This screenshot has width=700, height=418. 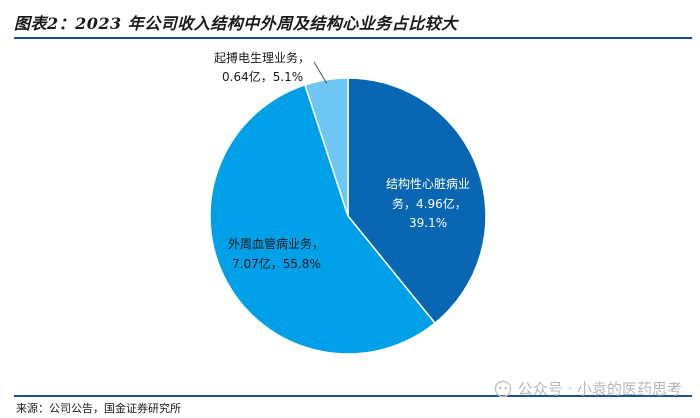 What do you see at coordinates (353, 396) in the screenshot?
I see `source-rule` at bounding box center [353, 396].